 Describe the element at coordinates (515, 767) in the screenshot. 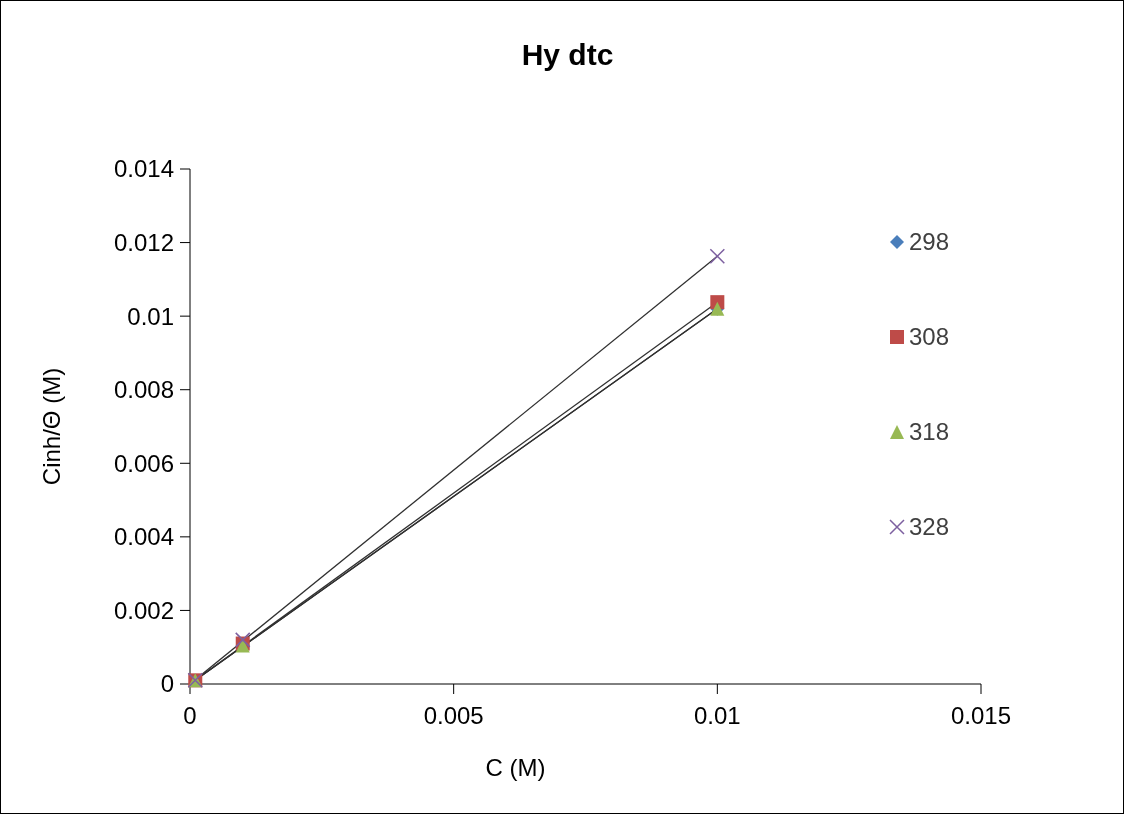

I see `x-axis-title: C (M)` at that location.